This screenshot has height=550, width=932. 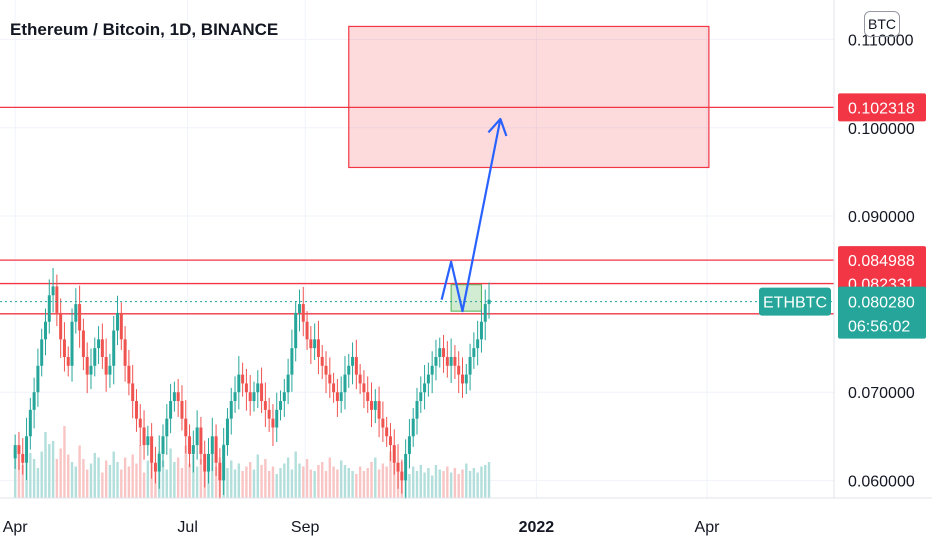 What do you see at coordinates (882, 107) in the screenshot?
I see `price-tag-0-background` at bounding box center [882, 107].